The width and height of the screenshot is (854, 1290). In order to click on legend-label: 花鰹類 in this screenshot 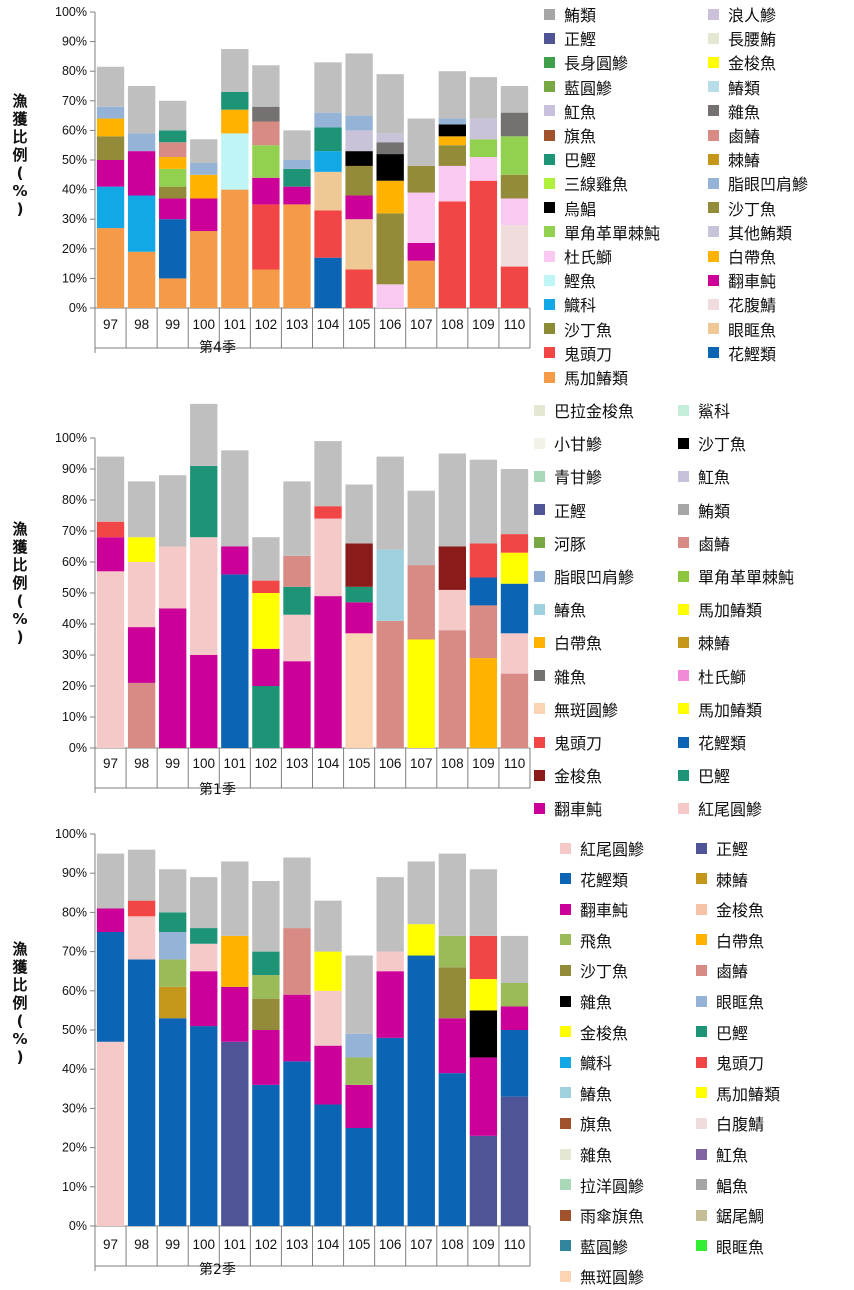, I will do `click(752, 354)`.